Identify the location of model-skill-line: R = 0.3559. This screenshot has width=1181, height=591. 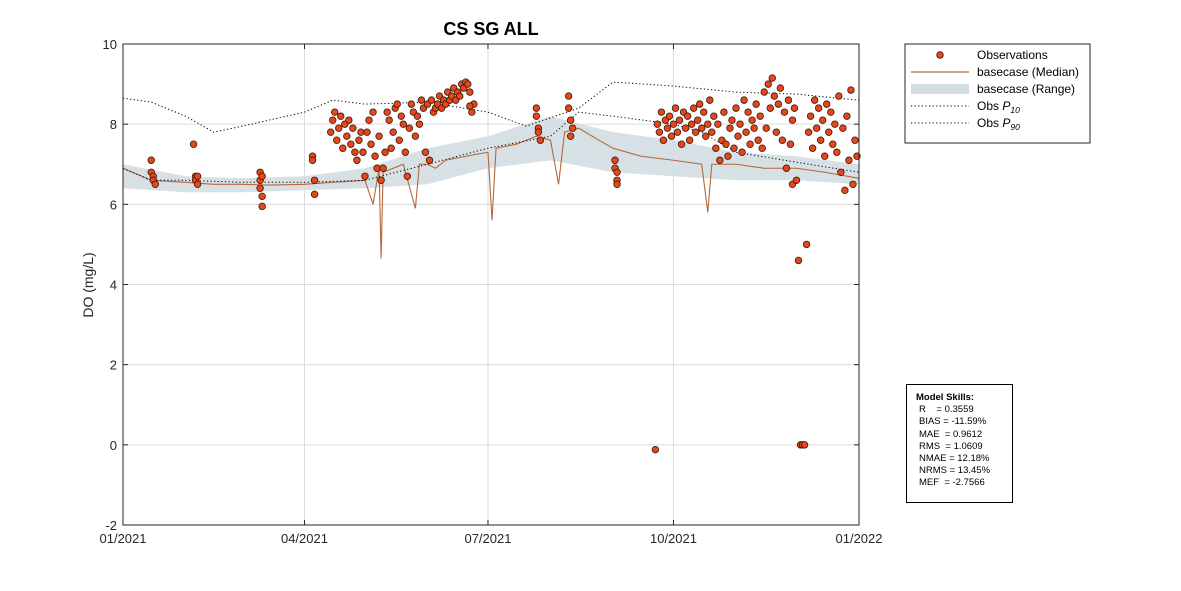
(946, 410).